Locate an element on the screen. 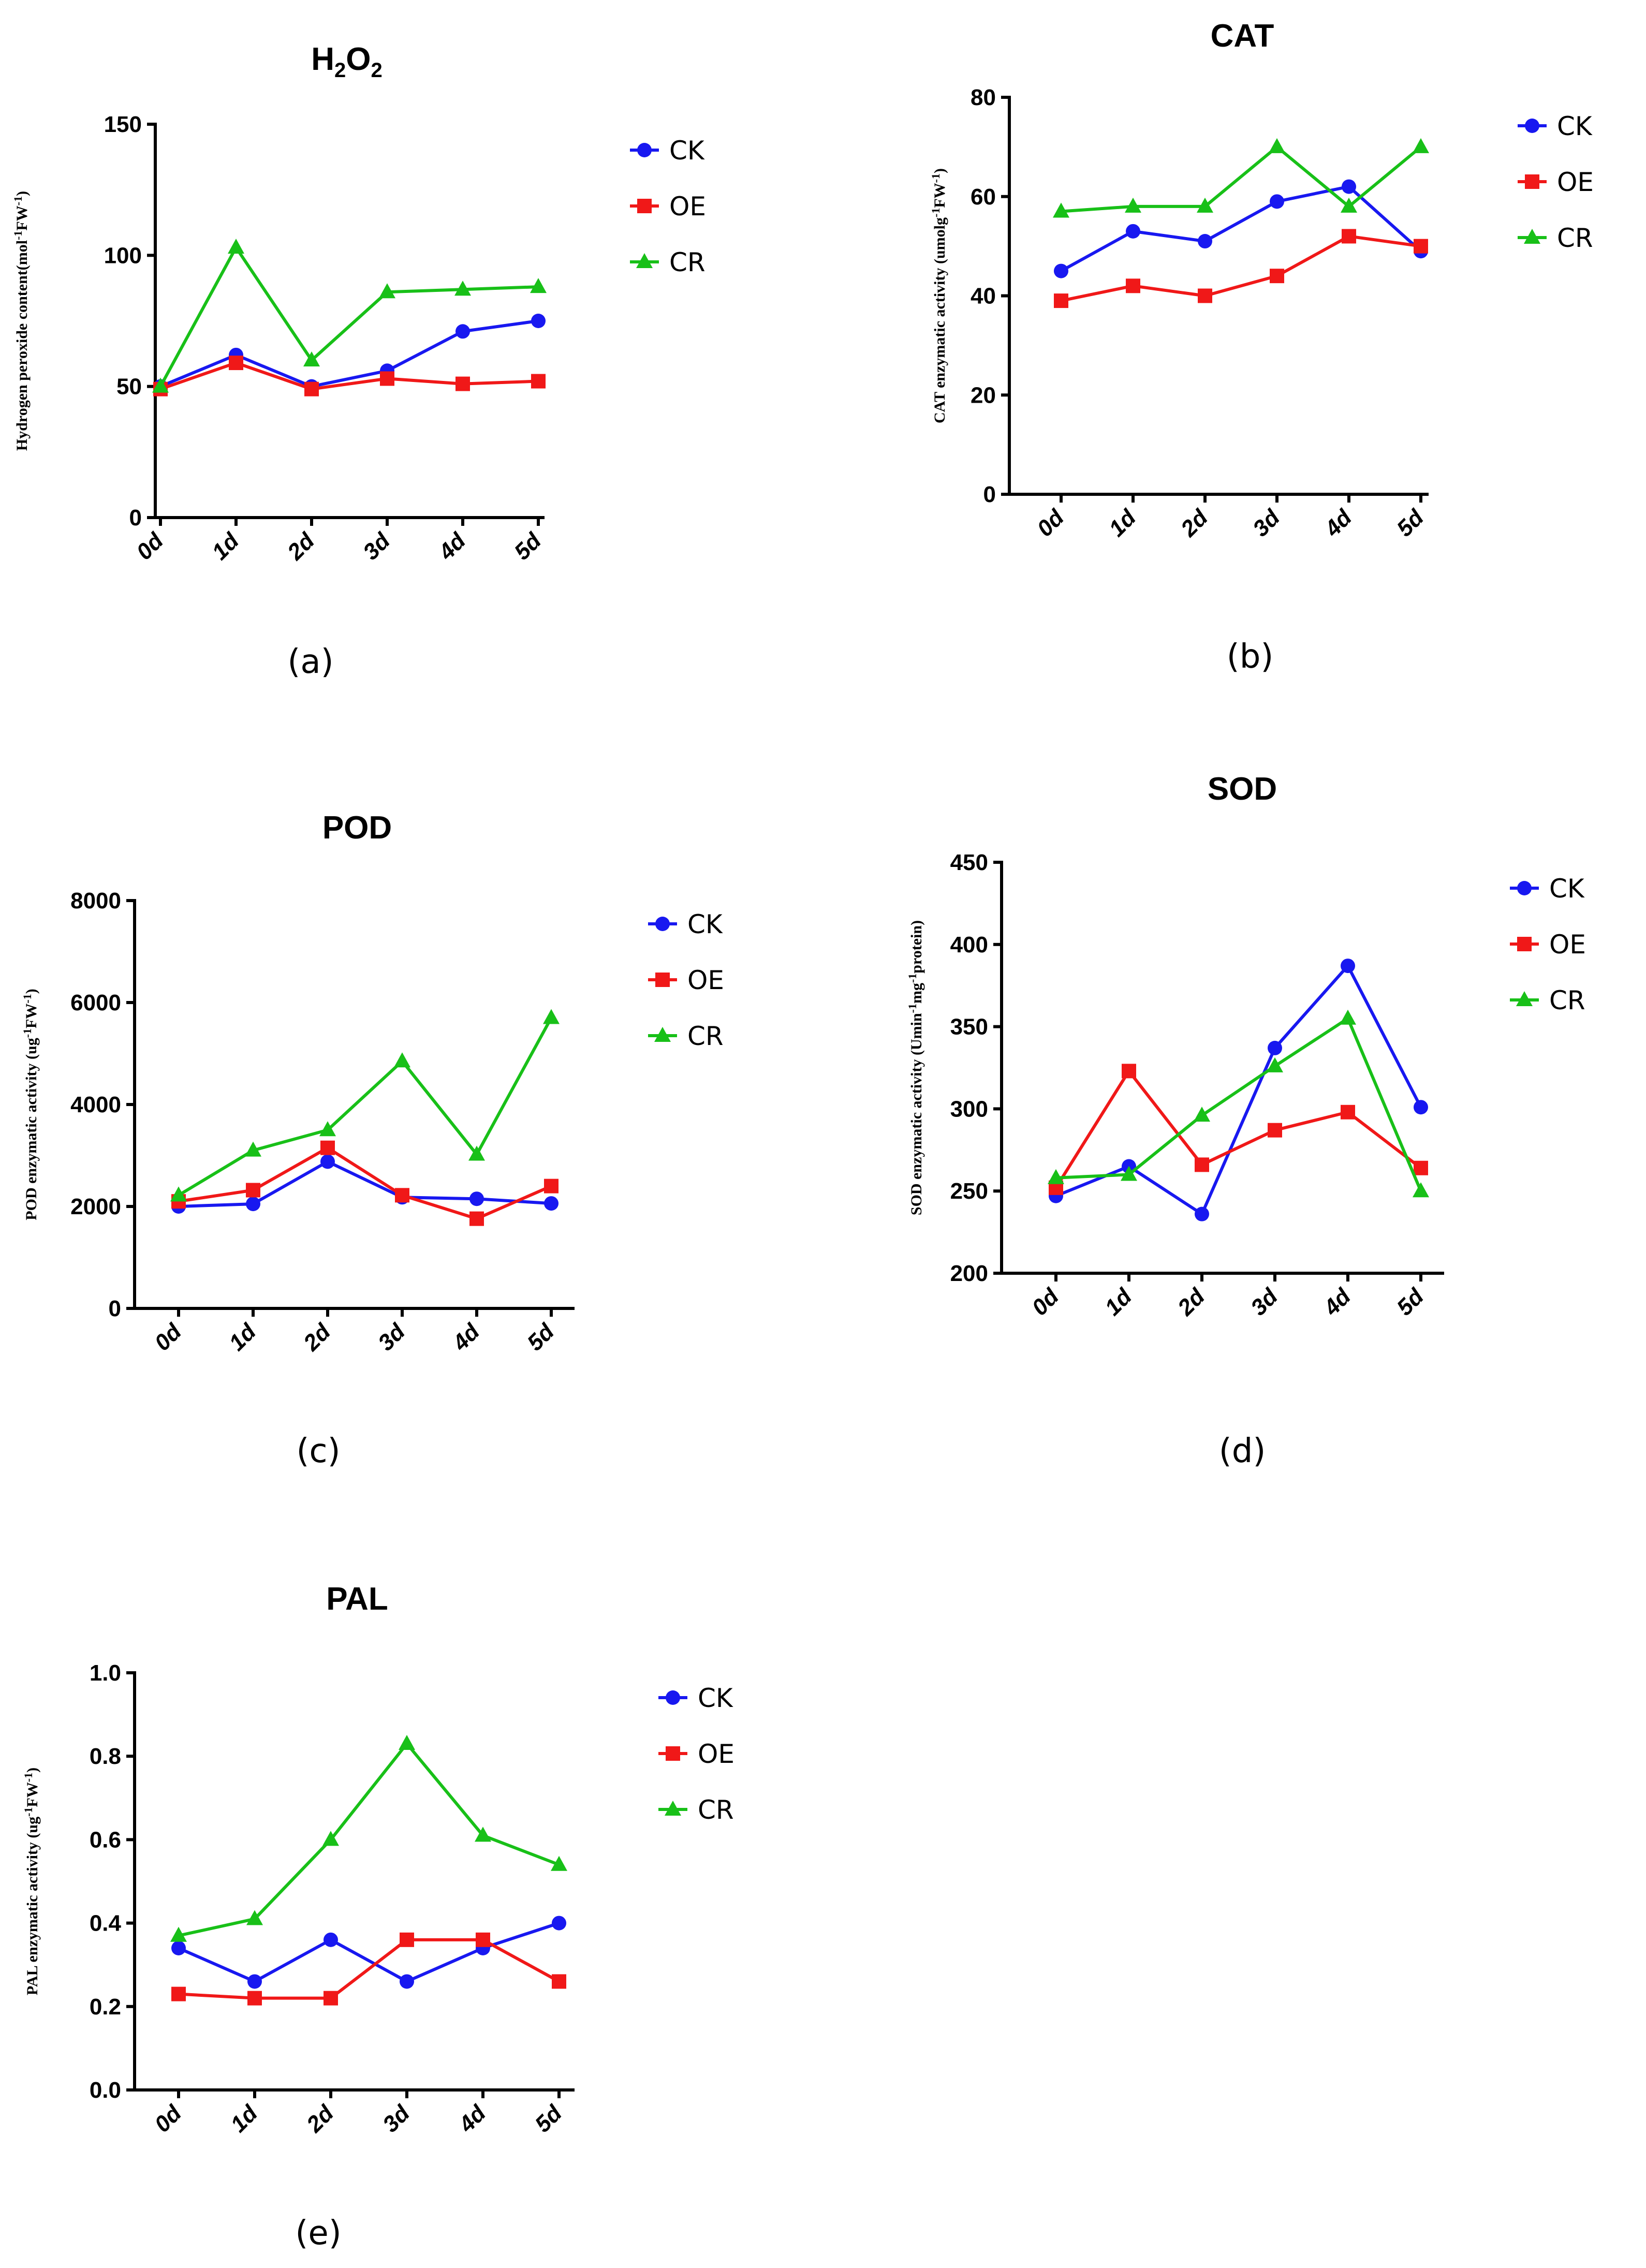  panel-caption: (c) is located at coordinates (318, 1451).